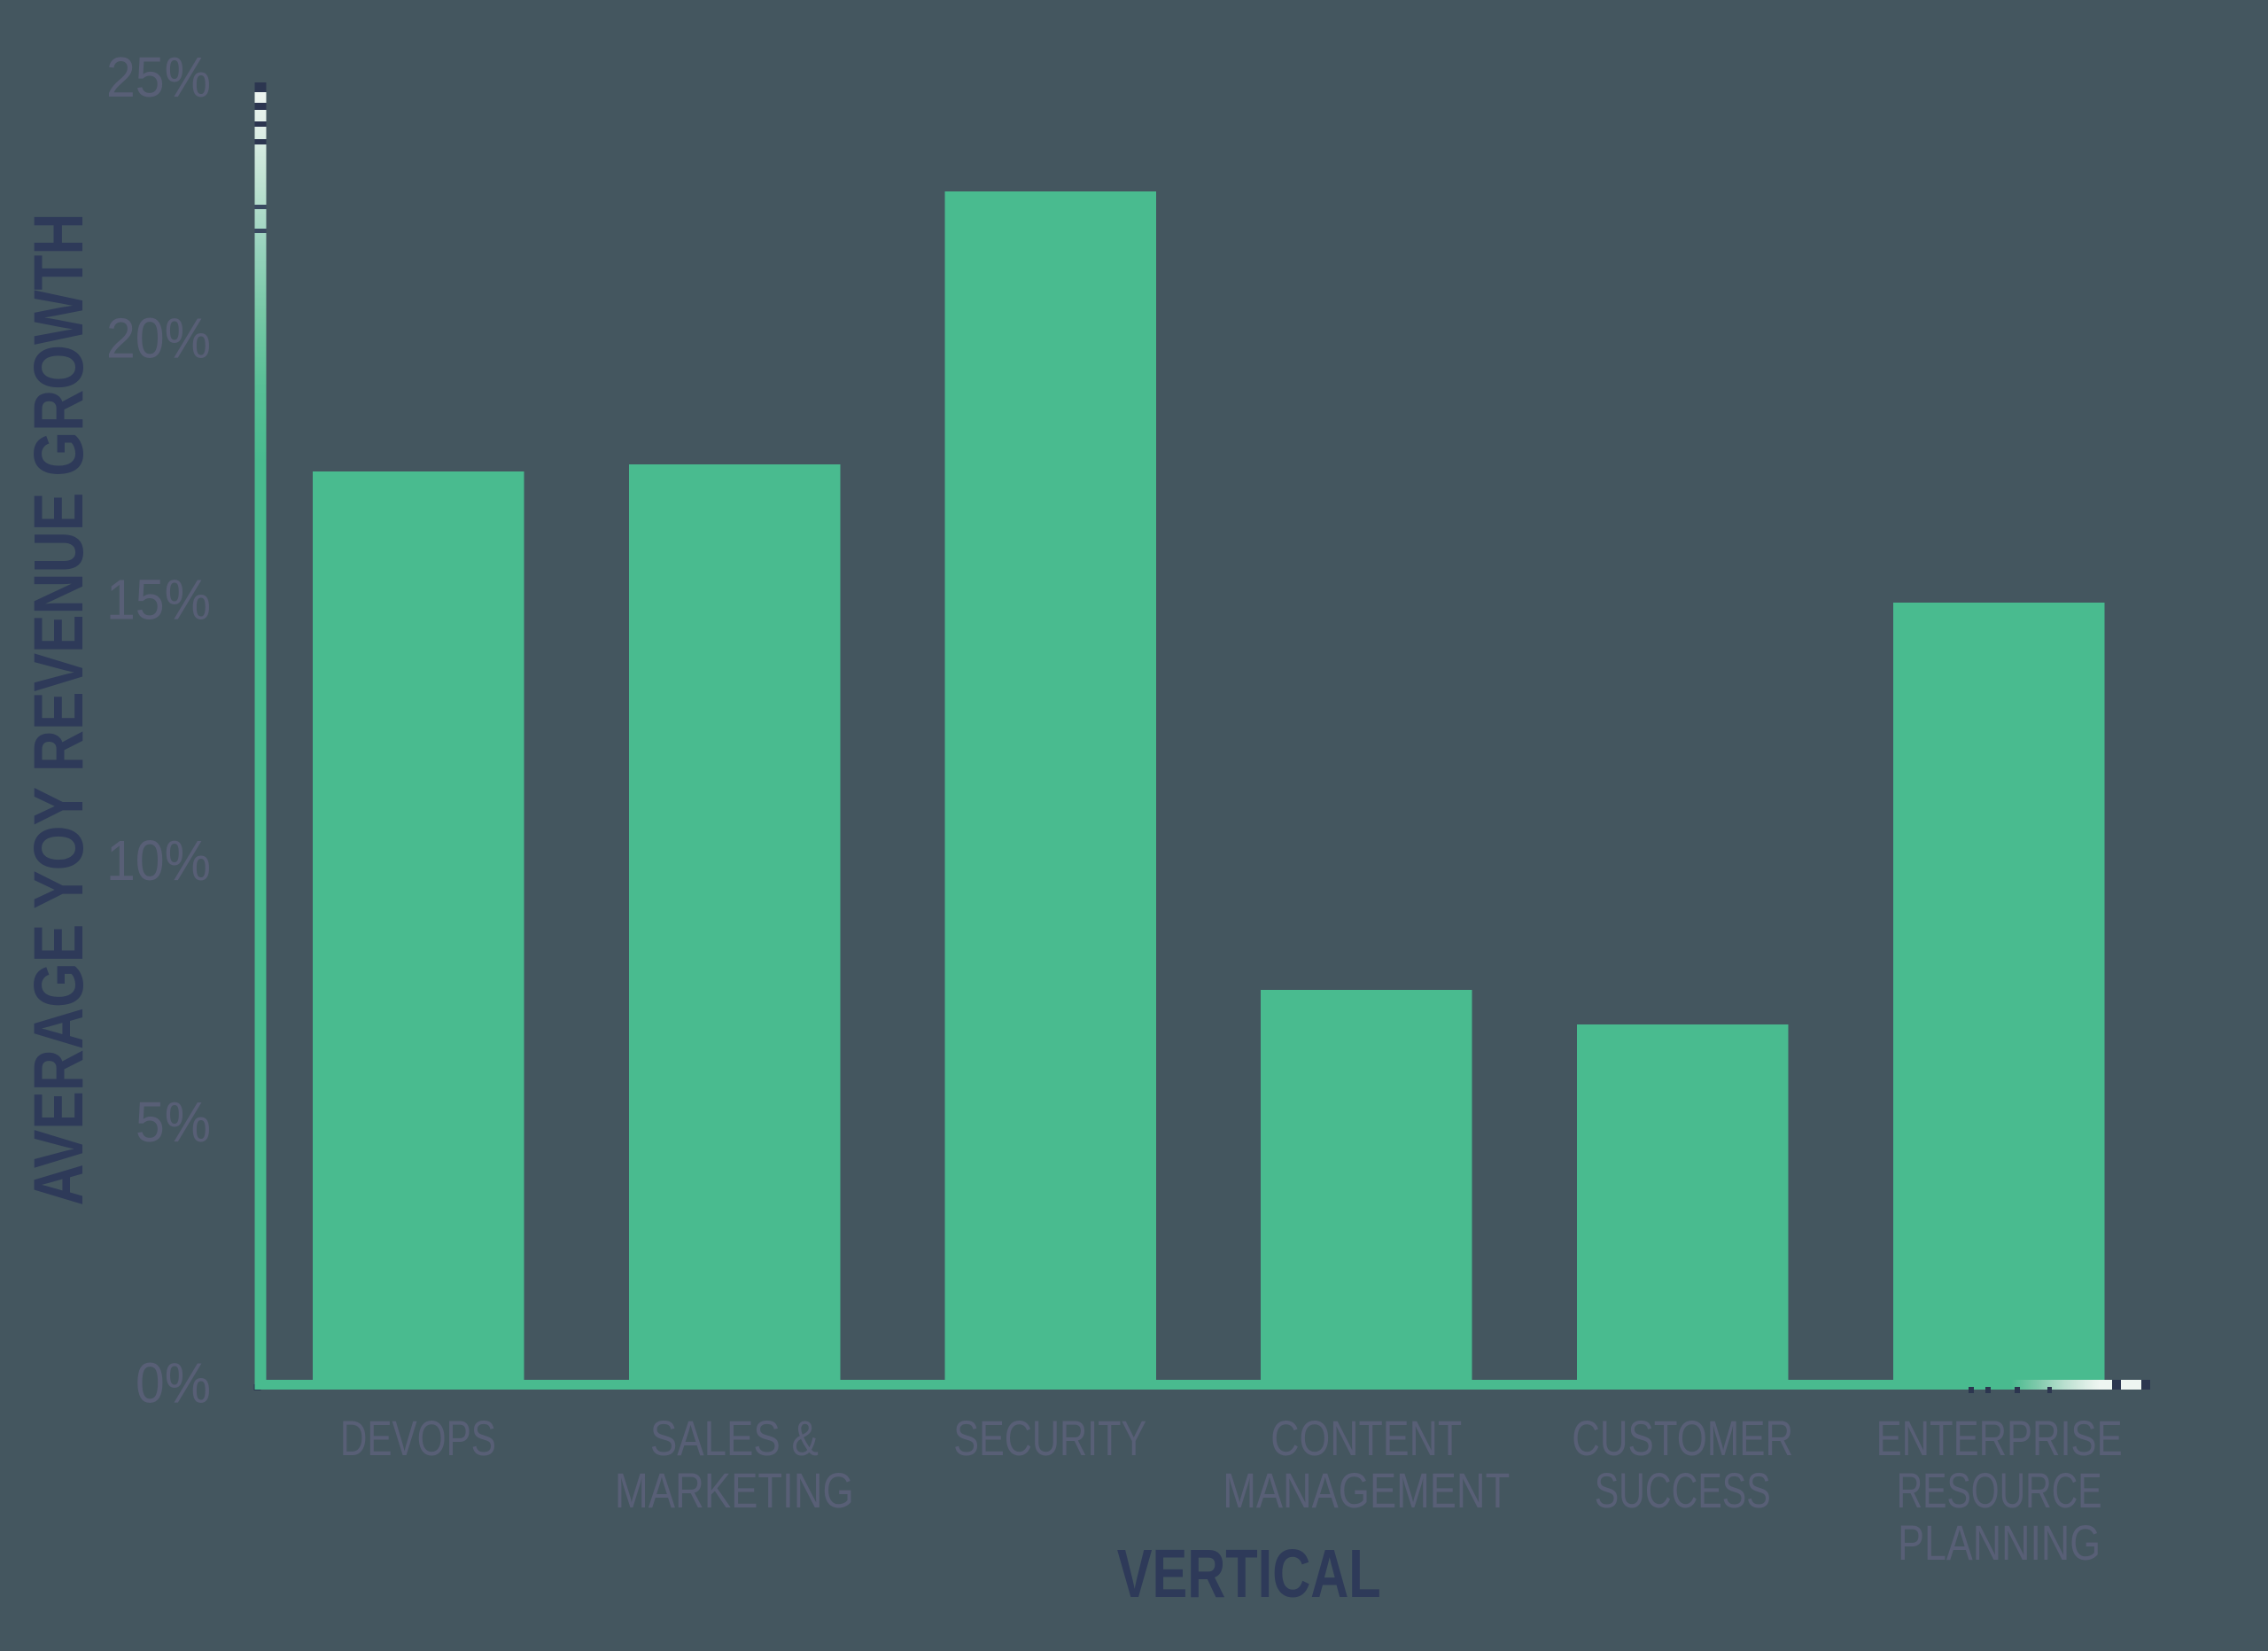 The image size is (2268, 1651). I want to click on svg-text: MANAGEMENT, so click(1366, 1490).